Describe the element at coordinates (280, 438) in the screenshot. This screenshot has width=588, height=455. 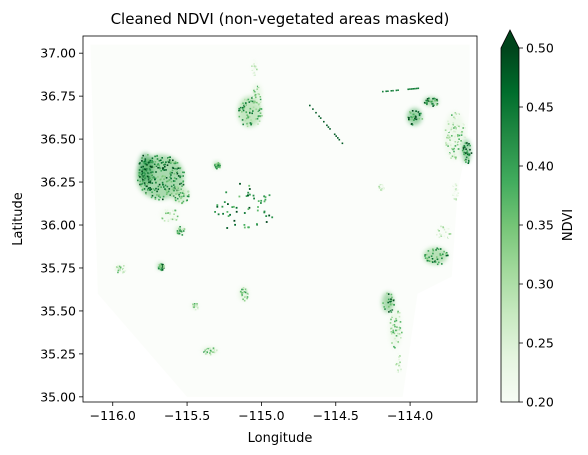
I see `x-axis-label: Longitude` at that location.